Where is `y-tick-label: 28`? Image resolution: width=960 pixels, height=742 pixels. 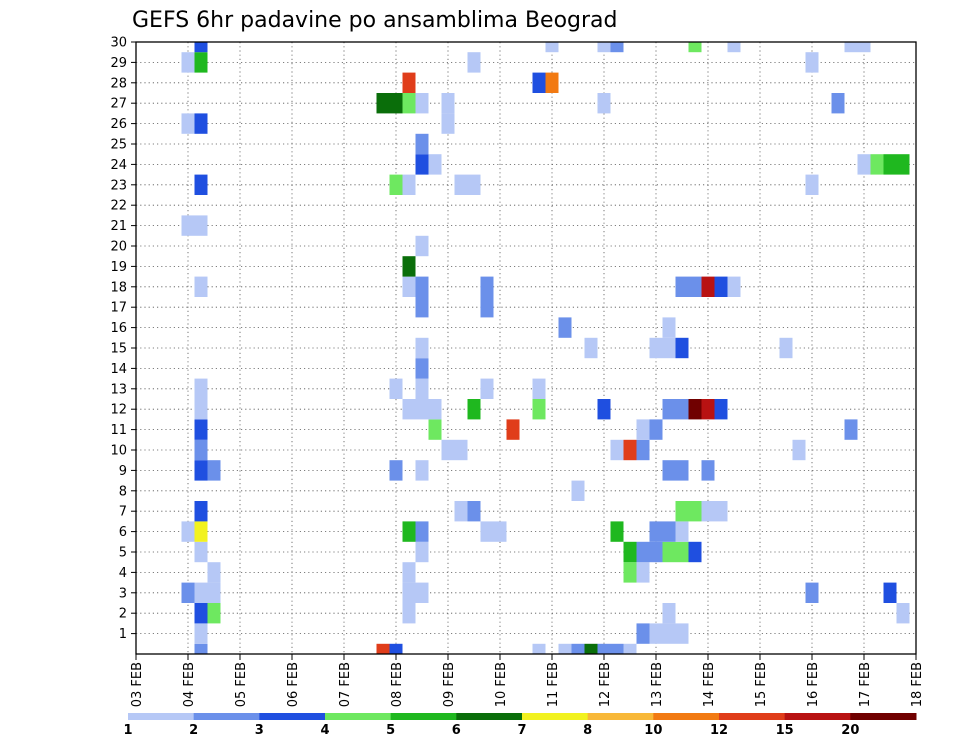 y-tick-label: 28 is located at coordinates (118, 83).